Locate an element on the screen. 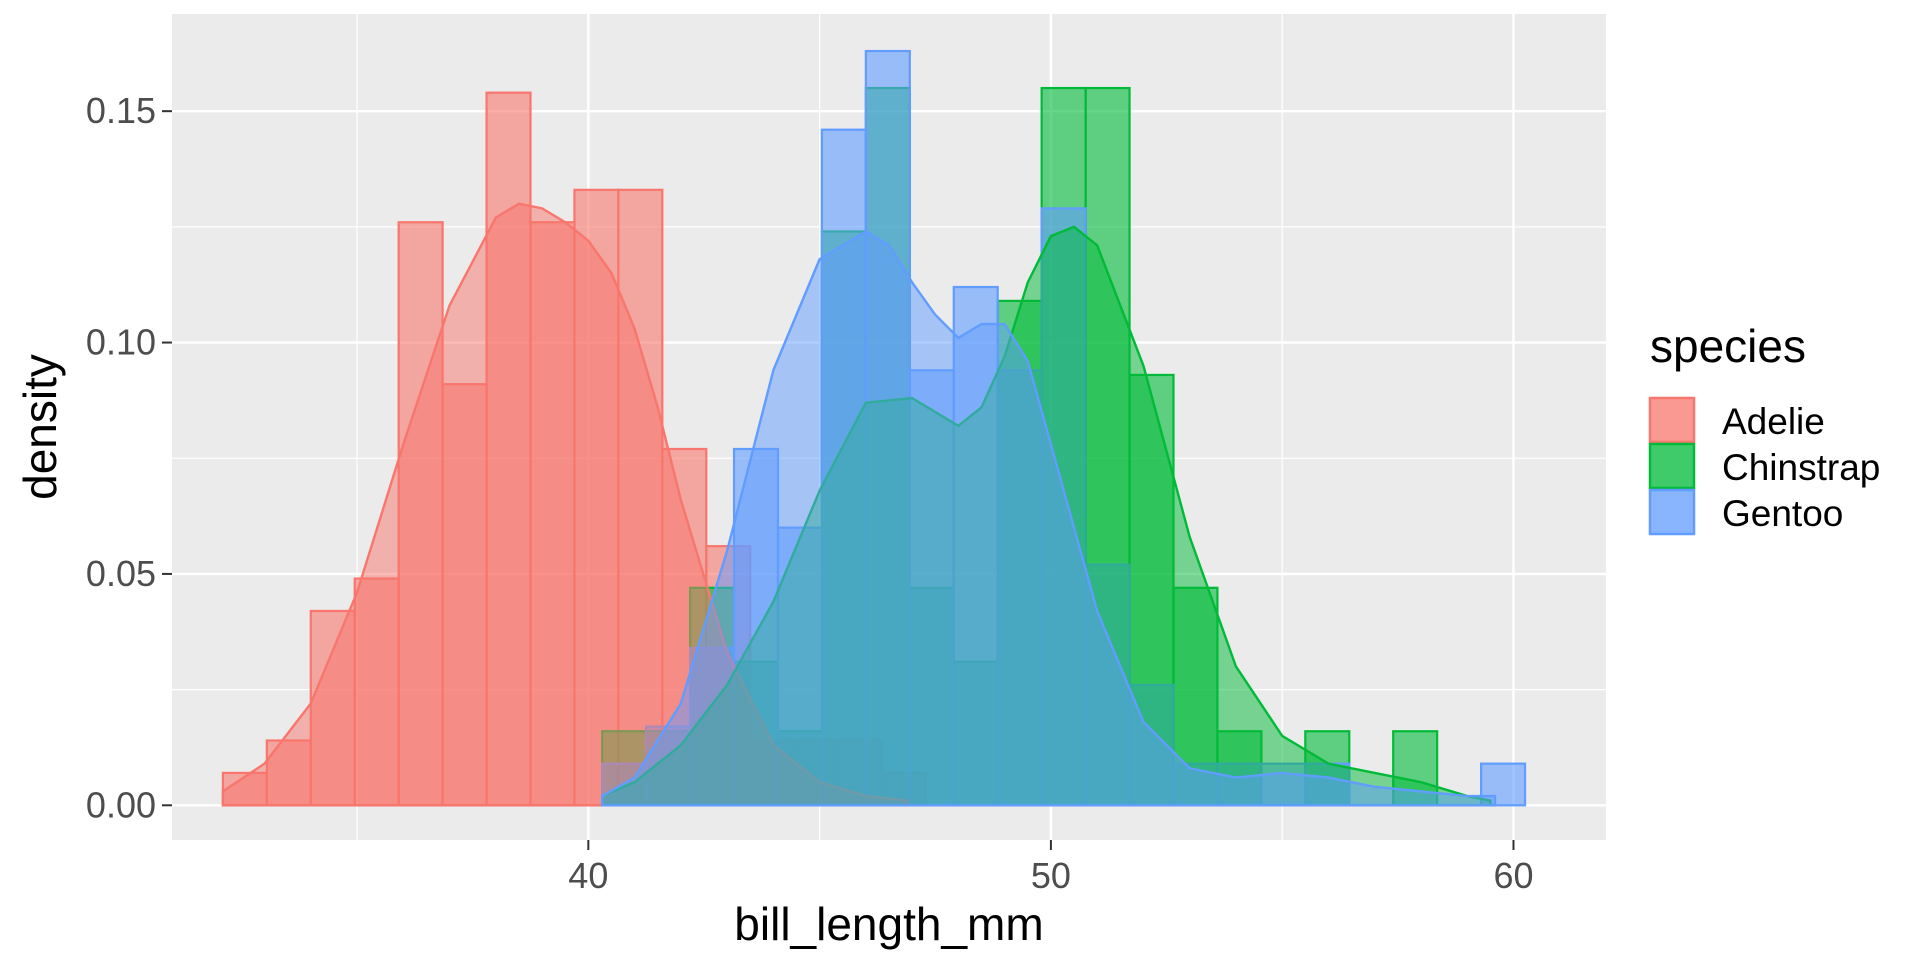 The image size is (1920, 960). y-tick-label: 0.00 is located at coordinates (121, 804).